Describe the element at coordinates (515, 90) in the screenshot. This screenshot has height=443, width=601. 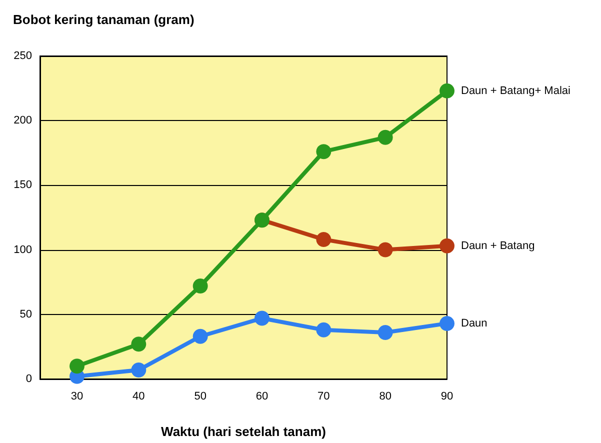
I see `series-label: Daun + Batang+ Malai` at that location.